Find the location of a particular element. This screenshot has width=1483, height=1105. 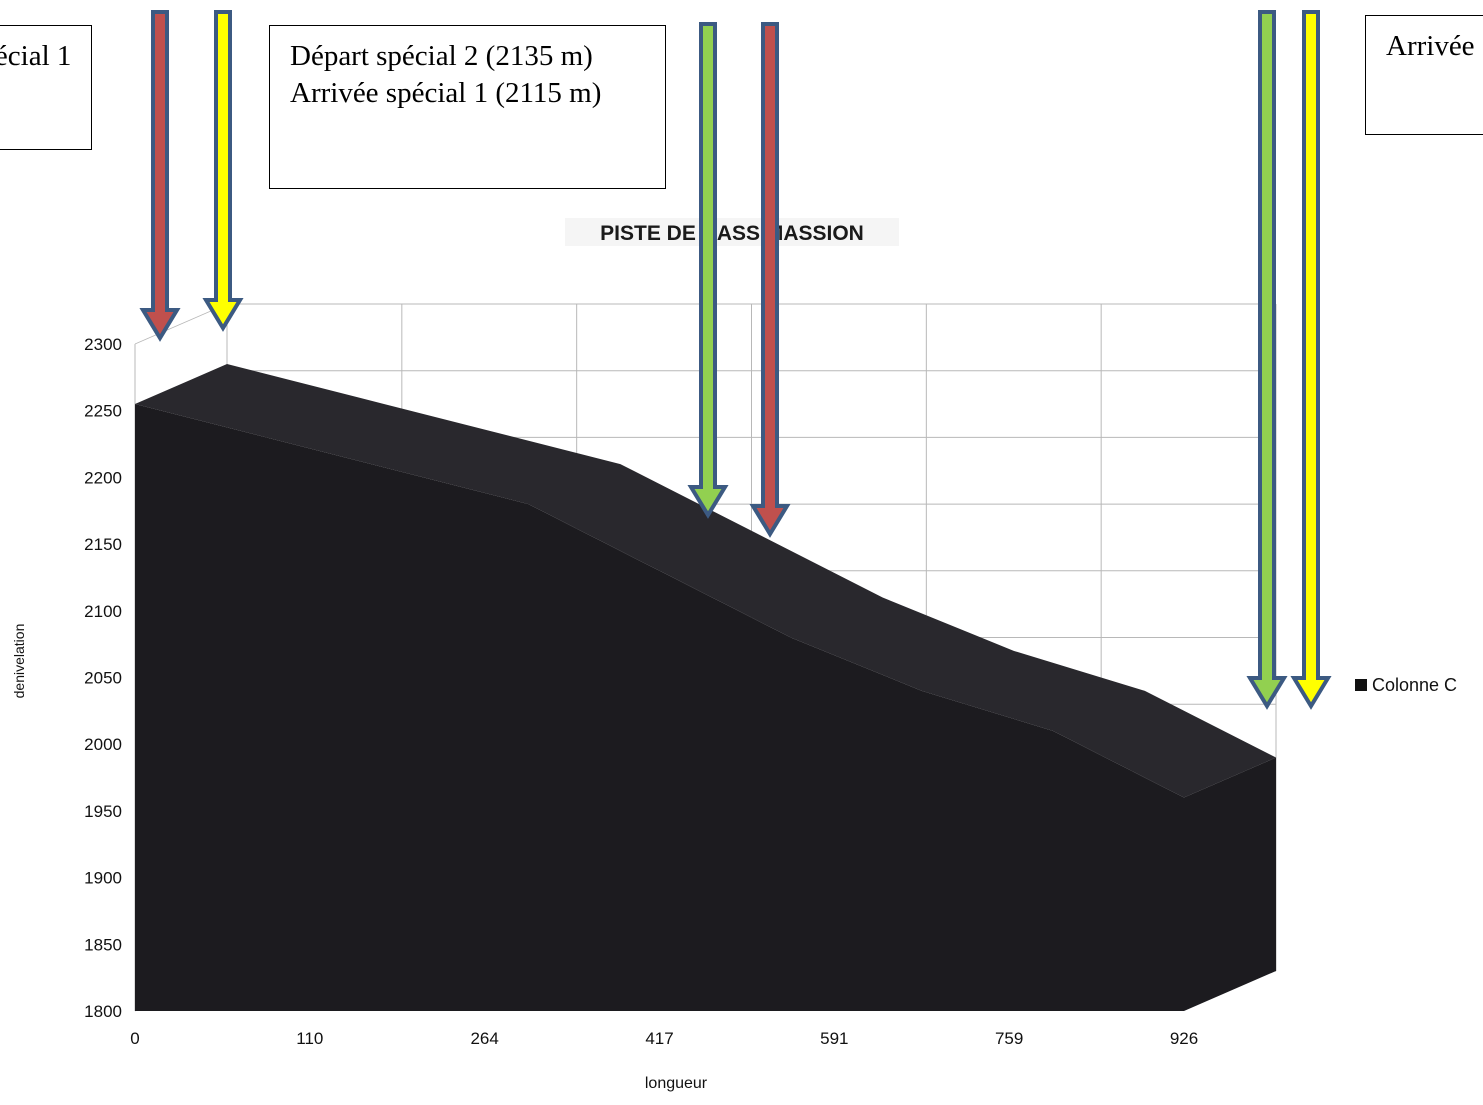

y-tick-label: 2200 is located at coordinates (103, 477).